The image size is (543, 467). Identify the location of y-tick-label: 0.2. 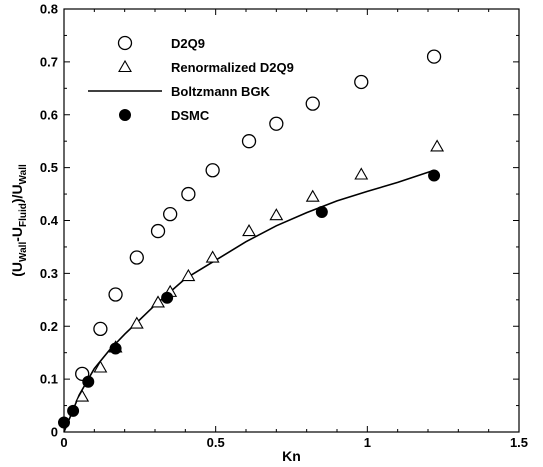
(49, 326).